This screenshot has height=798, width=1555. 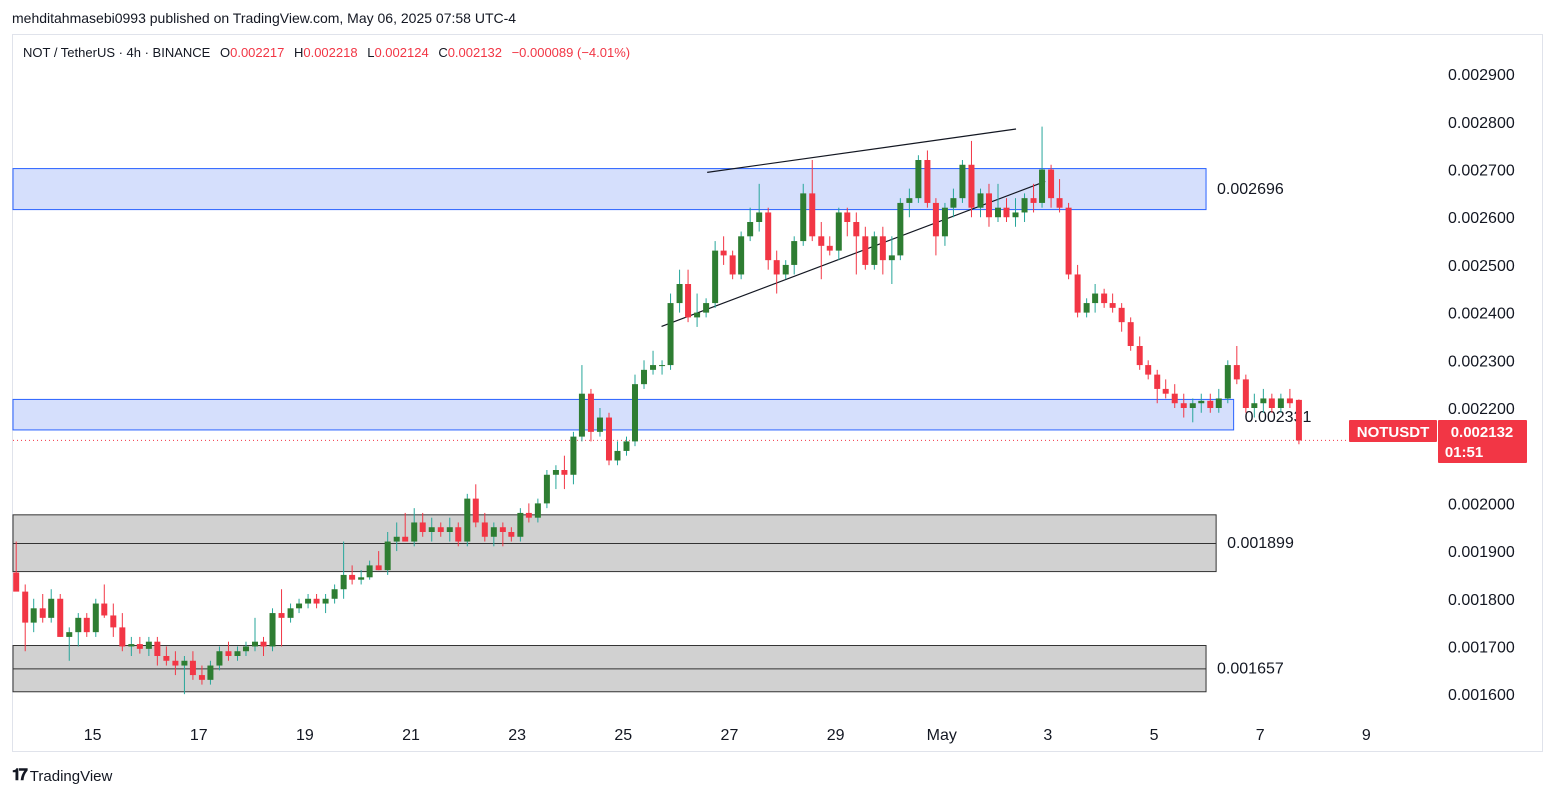 What do you see at coordinates (1393, 431) in the screenshot?
I see `symbol-price-tag` at bounding box center [1393, 431].